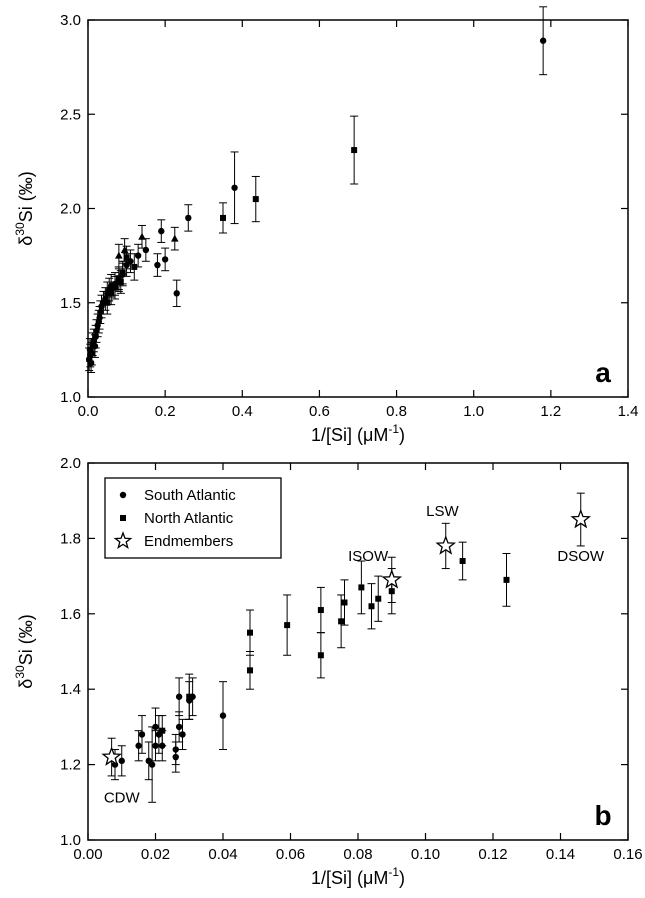 The image size is (645, 898). I want to click on legend-label: Endmembers, so click(188, 541).